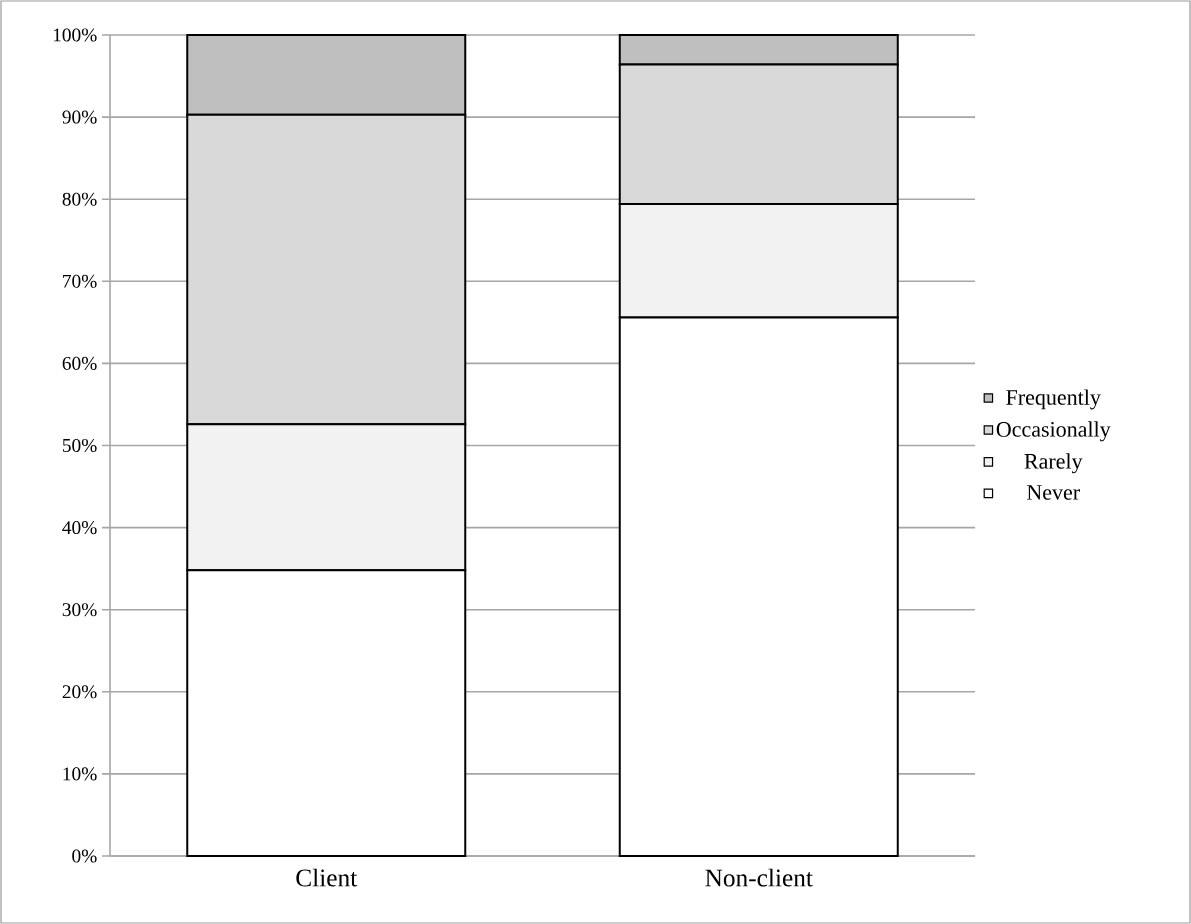  I want to click on y-tick-label: 50%, so click(79, 445).